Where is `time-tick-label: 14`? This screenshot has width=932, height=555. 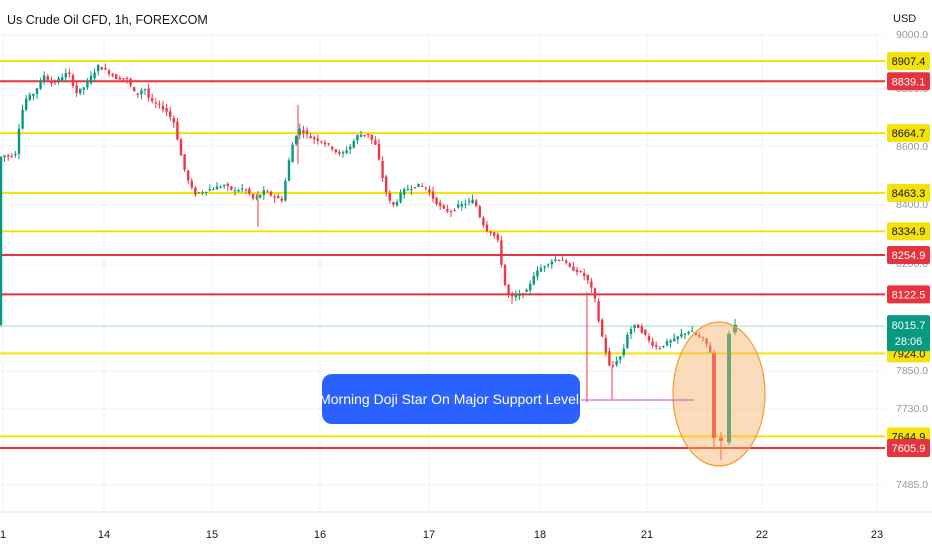
time-tick-label: 14 is located at coordinates (104, 535).